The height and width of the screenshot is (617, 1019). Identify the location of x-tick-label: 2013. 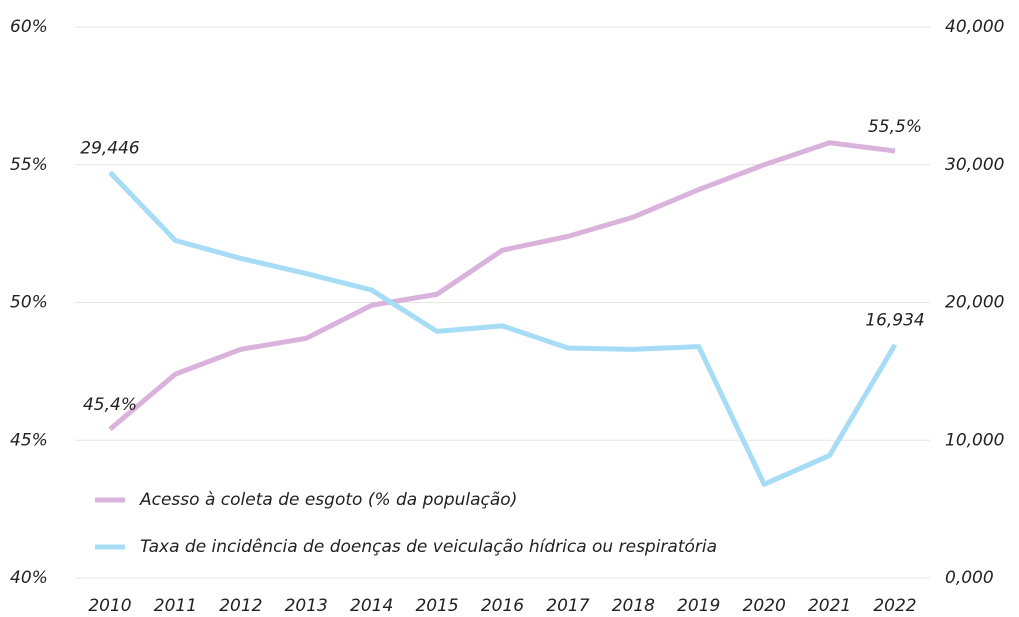
(306, 606).